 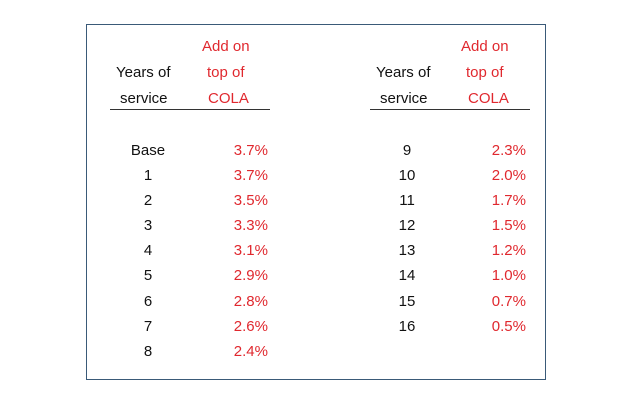 What do you see at coordinates (407, 150) in the screenshot?
I see `right-row-years: 9` at bounding box center [407, 150].